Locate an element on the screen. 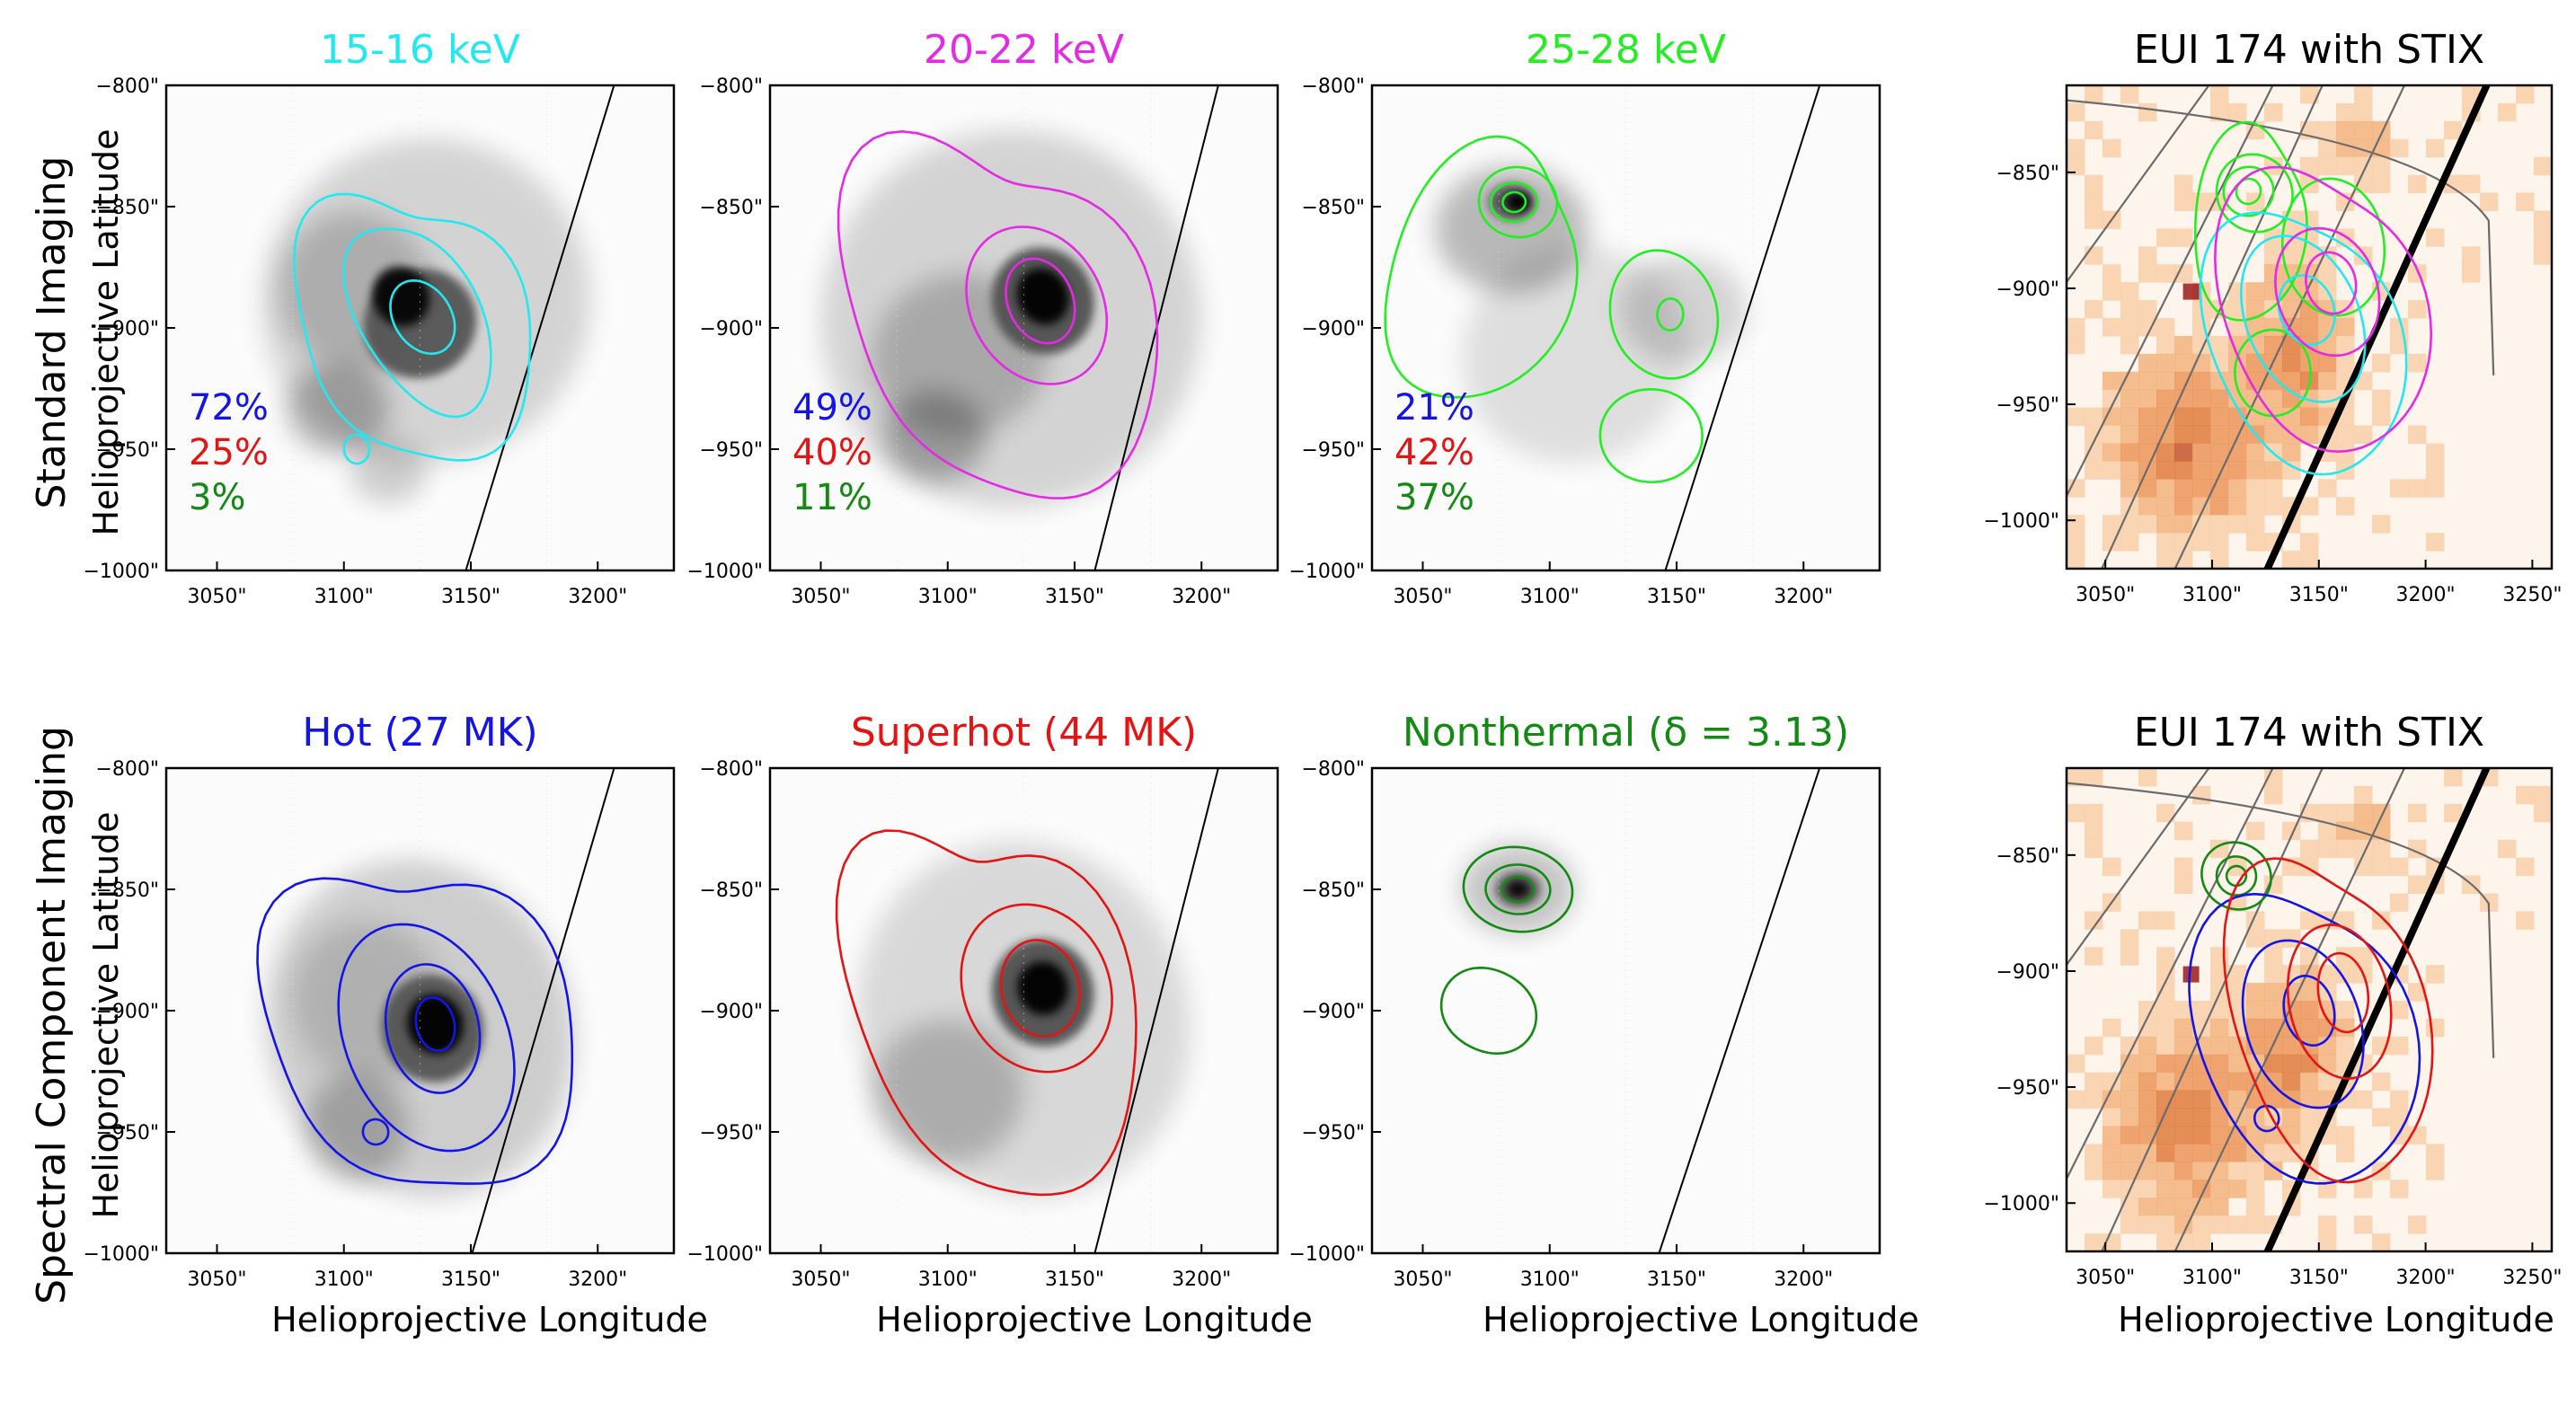  solar-limb-line is located at coordinates (1740, 1010).